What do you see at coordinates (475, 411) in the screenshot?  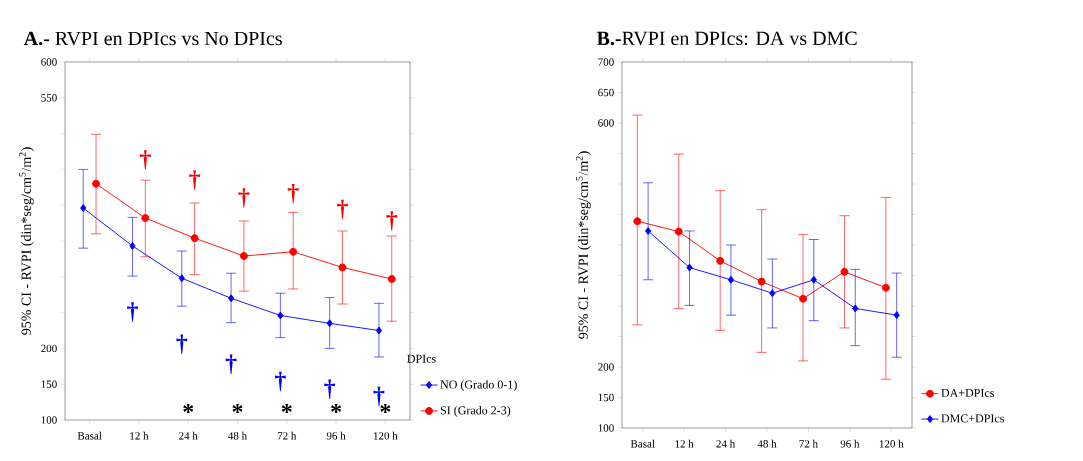 I see `legend-label: SI (Grado 2-3)` at bounding box center [475, 411].